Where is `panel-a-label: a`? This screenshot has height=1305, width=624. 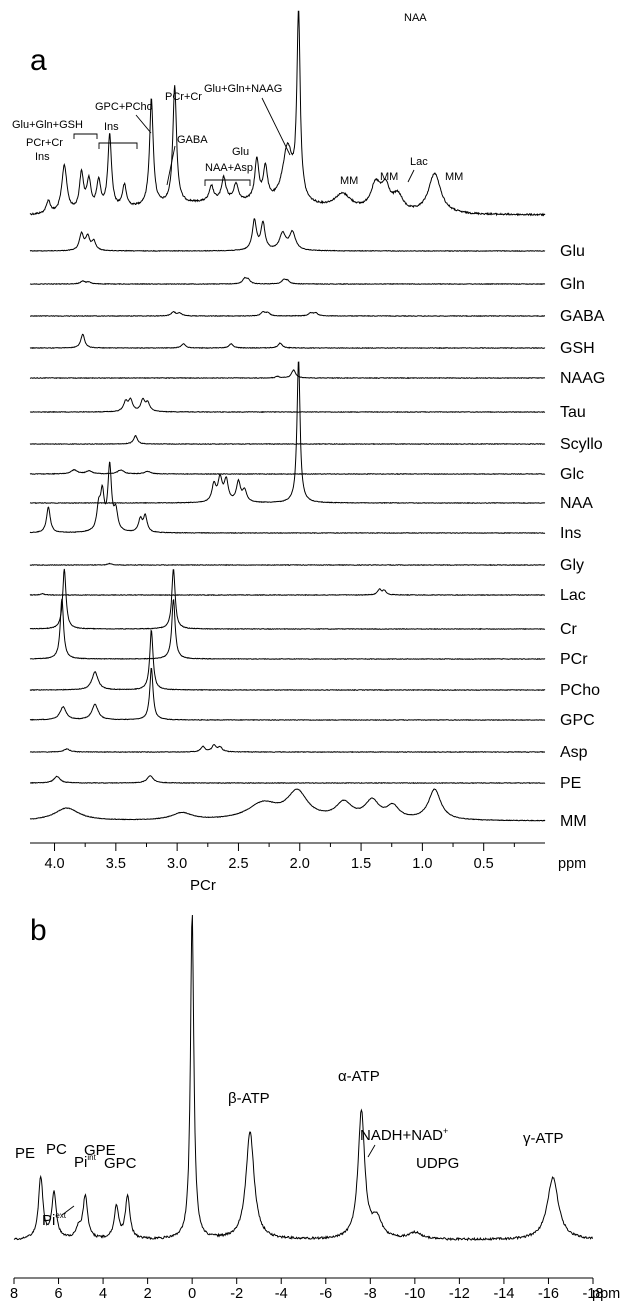 panel-a-label: a is located at coordinates (38, 60).